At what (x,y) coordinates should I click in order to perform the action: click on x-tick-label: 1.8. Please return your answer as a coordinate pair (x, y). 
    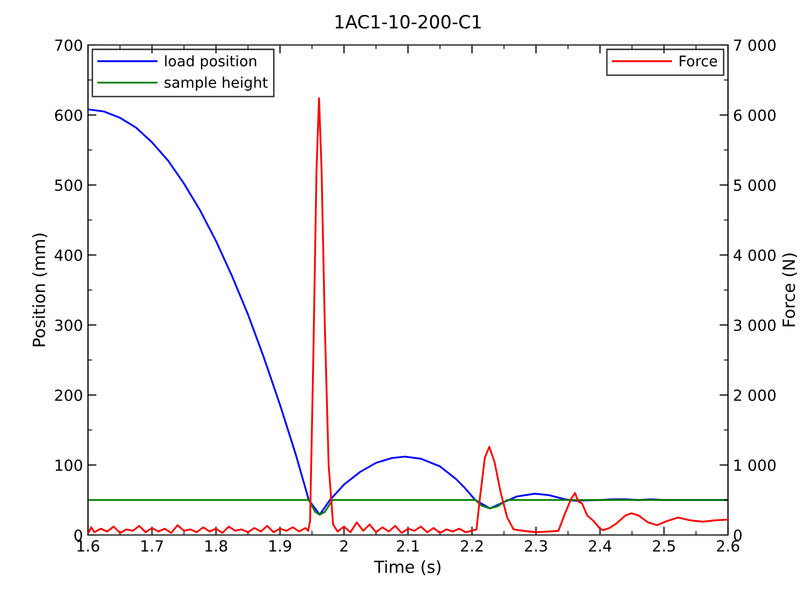
    Looking at the image, I should click on (217, 546).